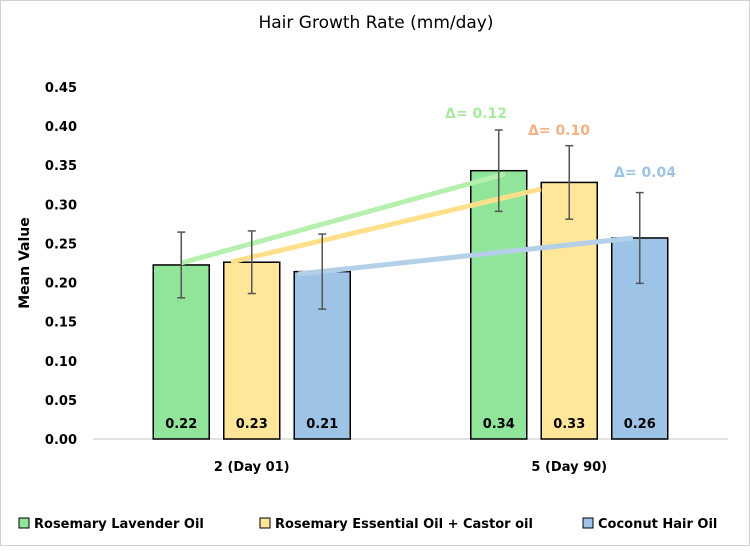  I want to click on data-label: 0.34, so click(499, 424).